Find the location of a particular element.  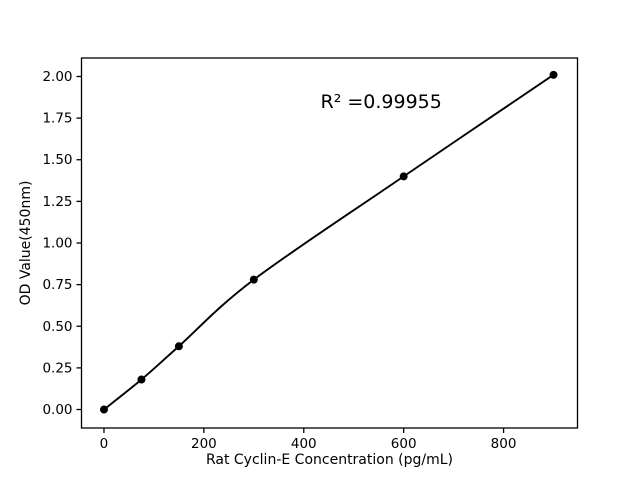

y-tick-label: 1.50 is located at coordinates (57, 160).